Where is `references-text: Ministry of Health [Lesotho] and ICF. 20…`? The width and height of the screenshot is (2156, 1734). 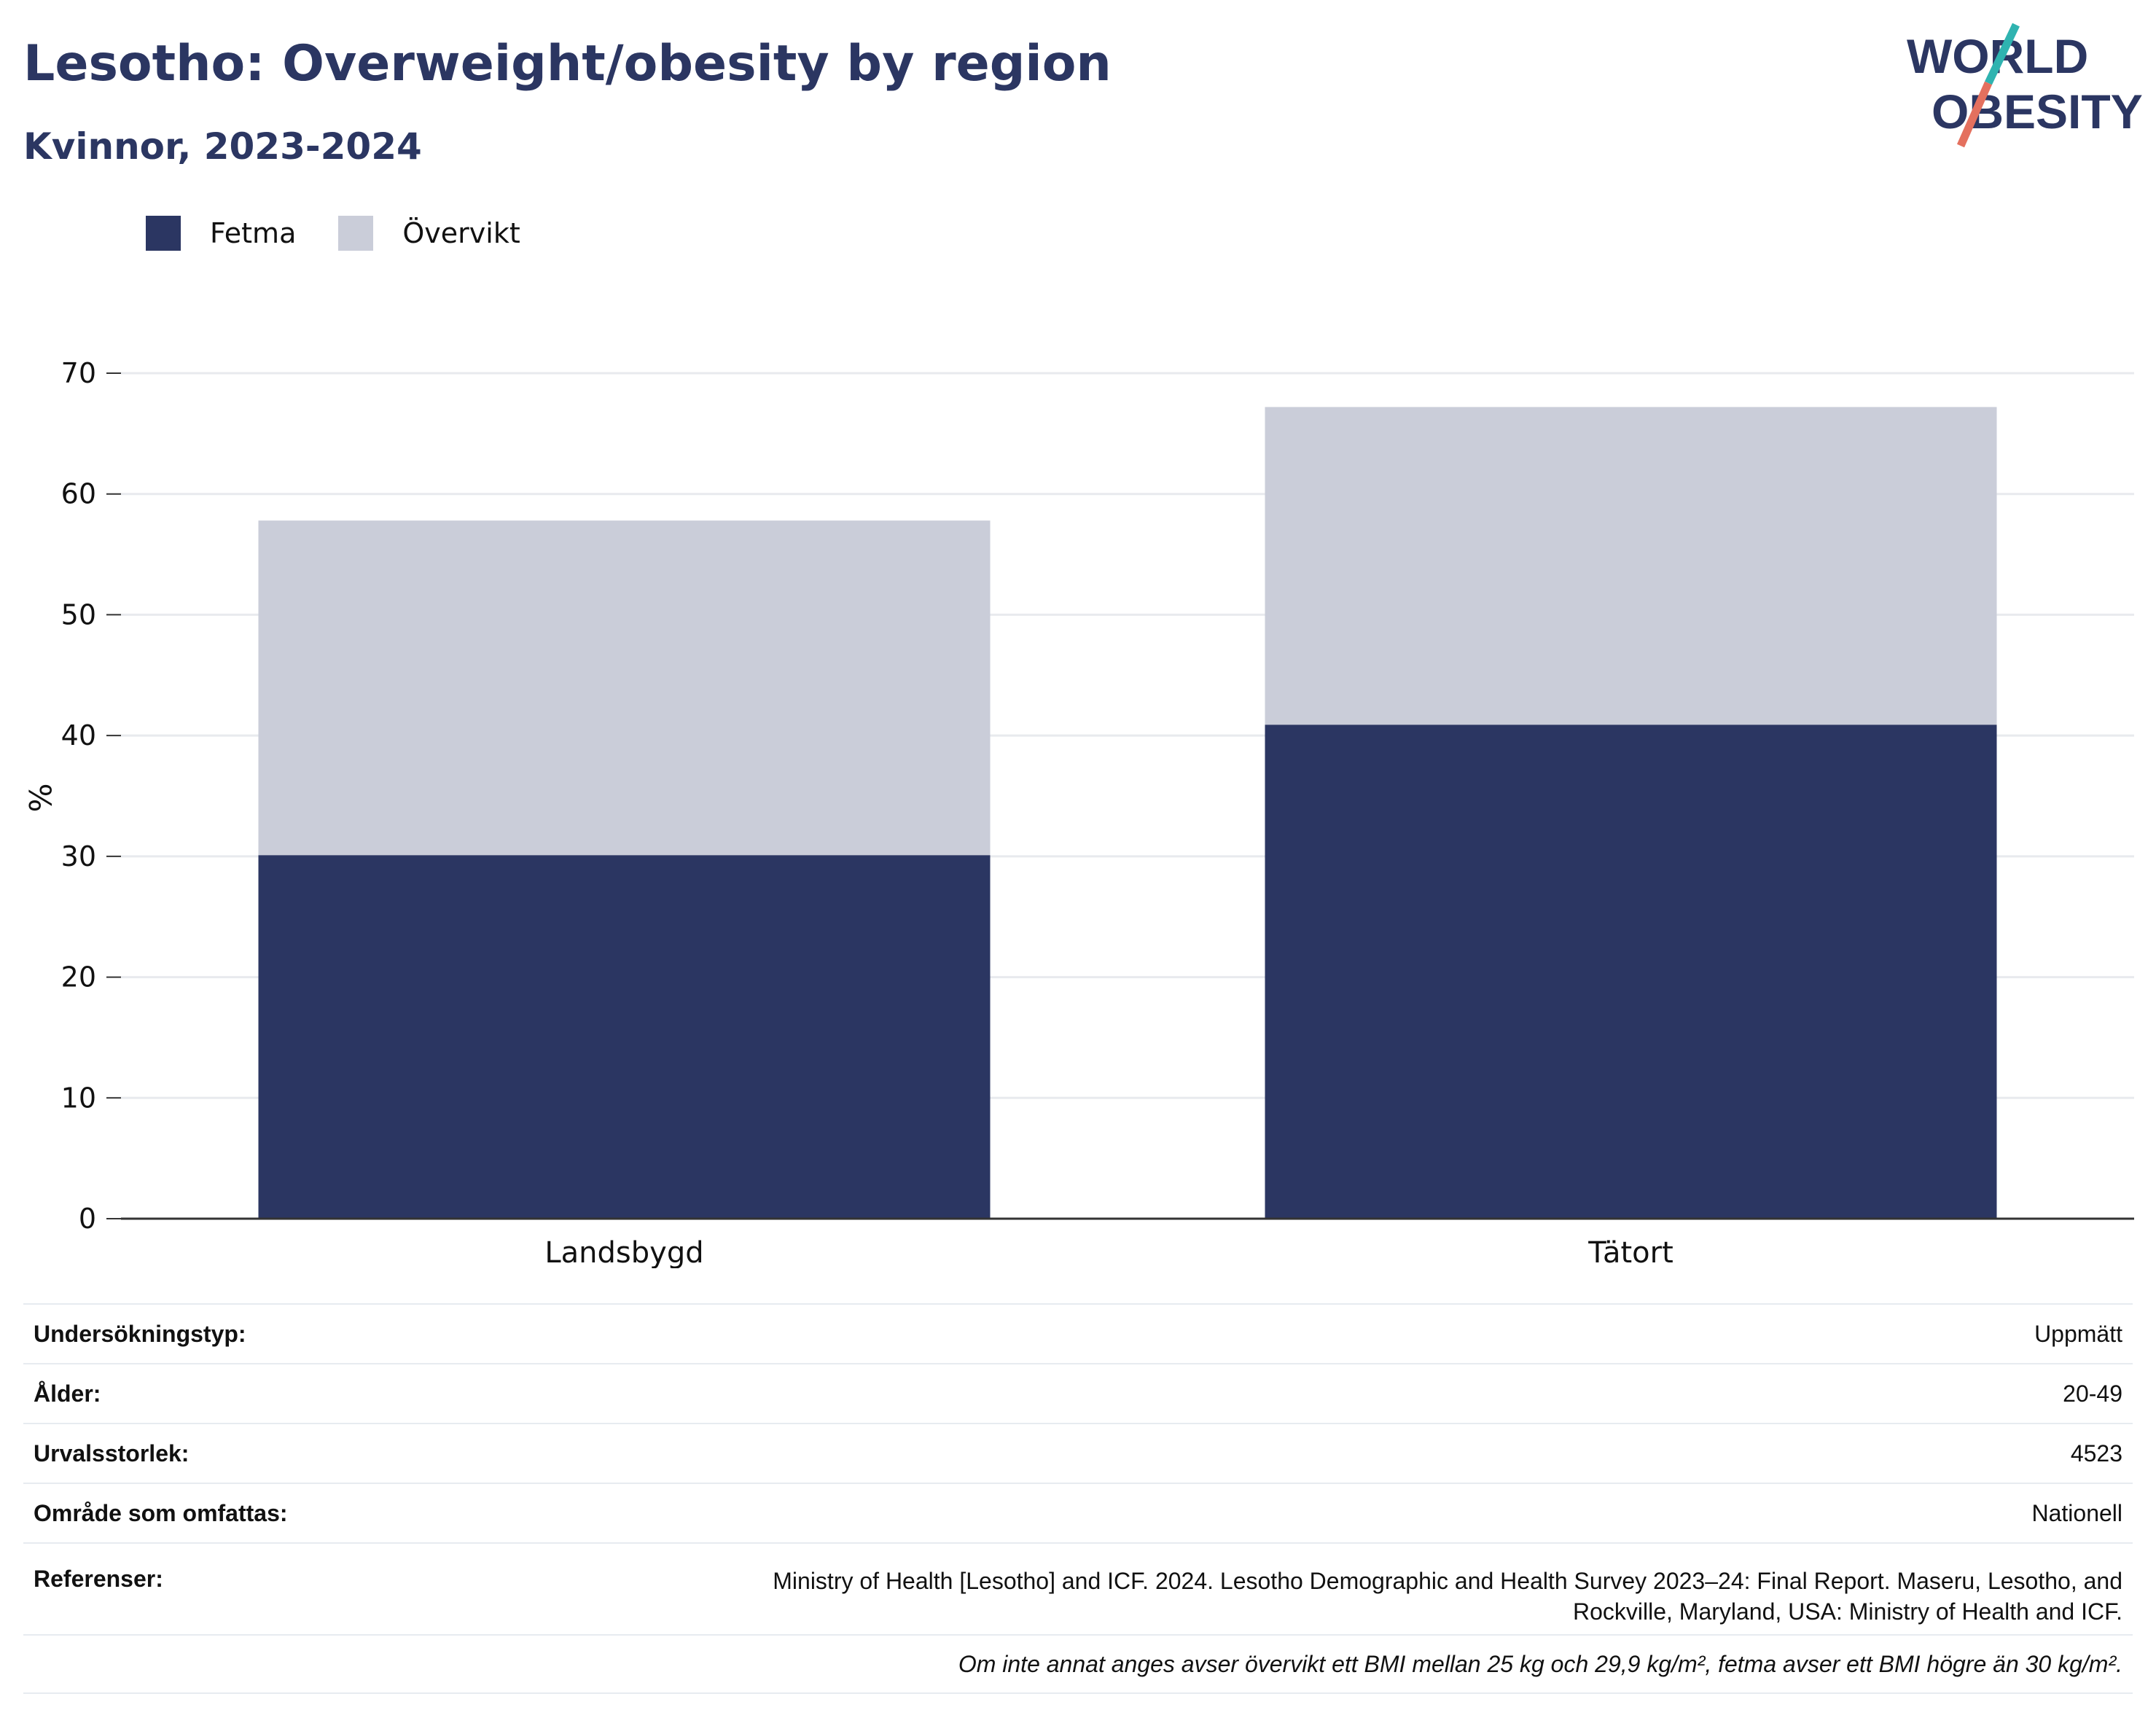
references-text: Ministry of Health [Lesotho] and ICF. 20… is located at coordinates (1447, 1596).